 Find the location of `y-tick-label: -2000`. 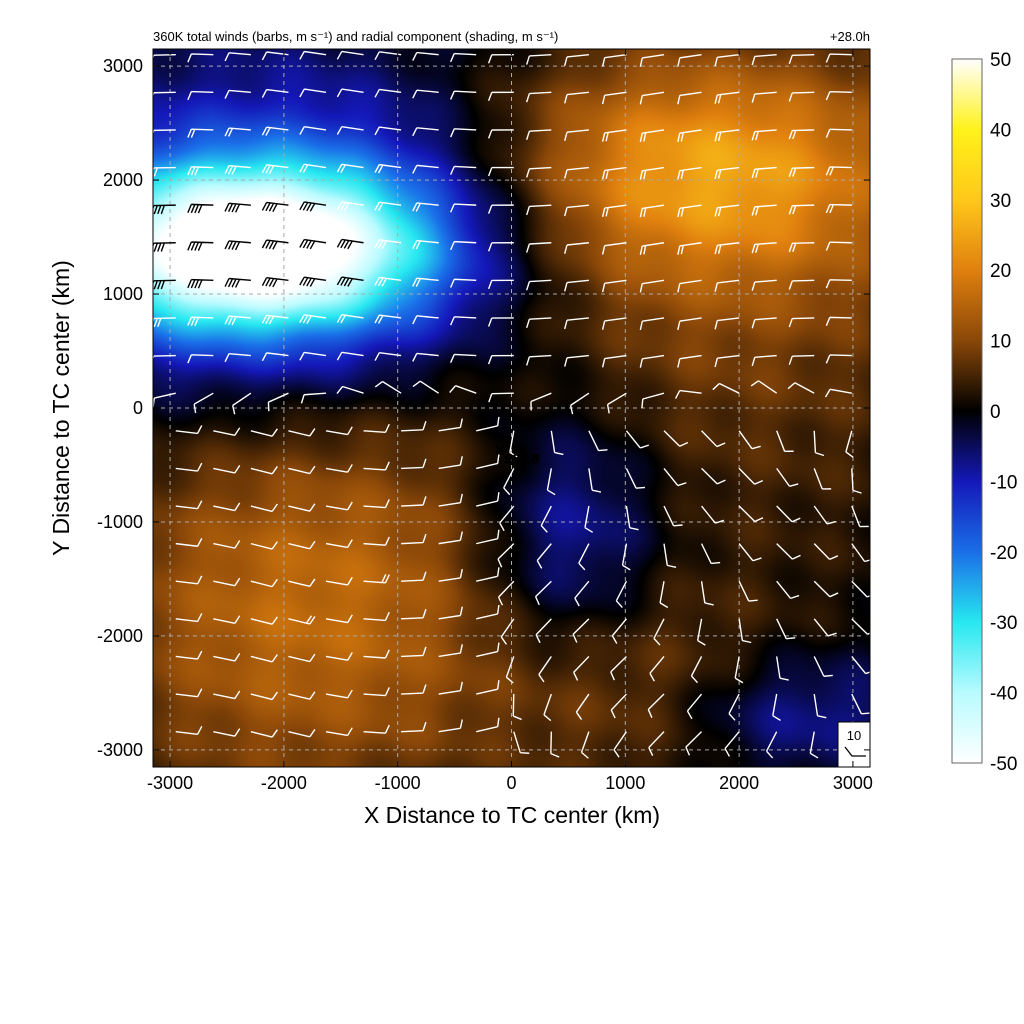

y-tick-label: -2000 is located at coordinates (120, 636).